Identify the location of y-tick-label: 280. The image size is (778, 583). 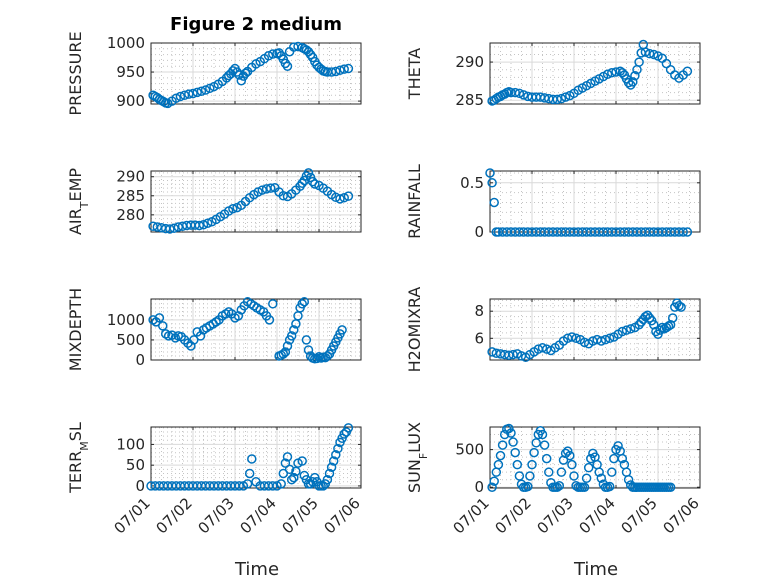
(130, 215).